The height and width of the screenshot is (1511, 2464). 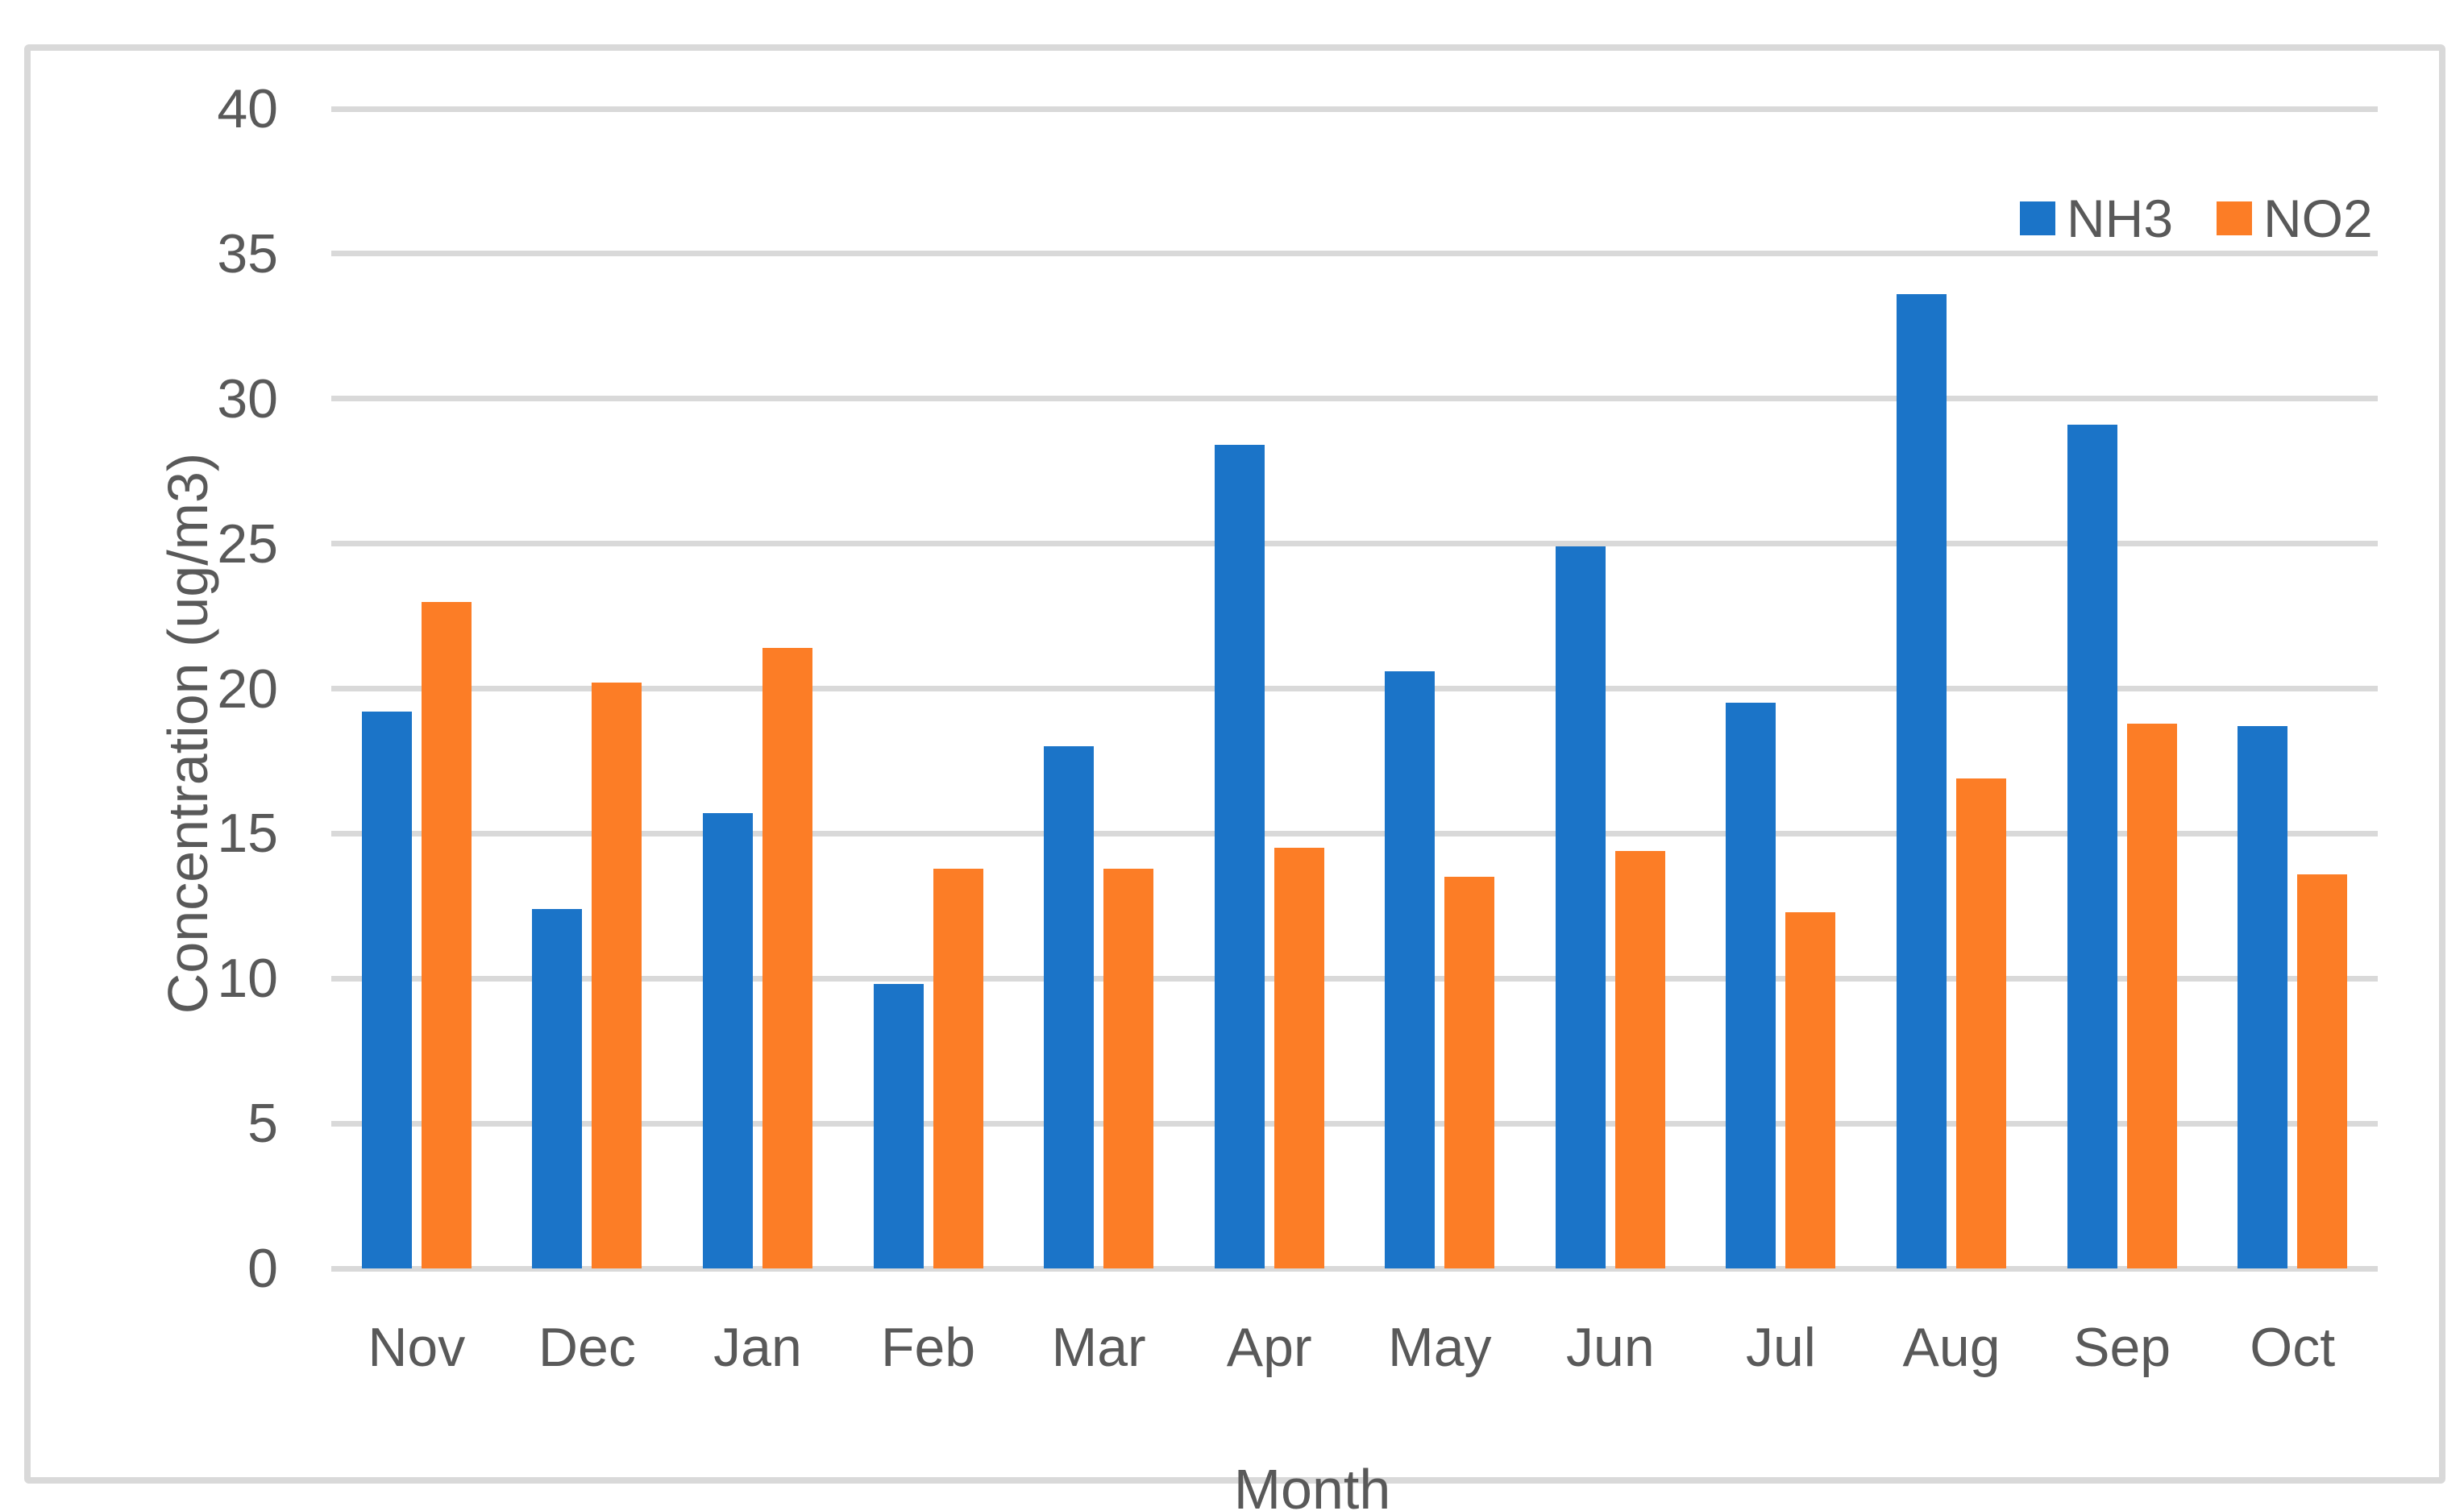 I want to click on bar-no2-aug, so click(x=1981, y=1023).